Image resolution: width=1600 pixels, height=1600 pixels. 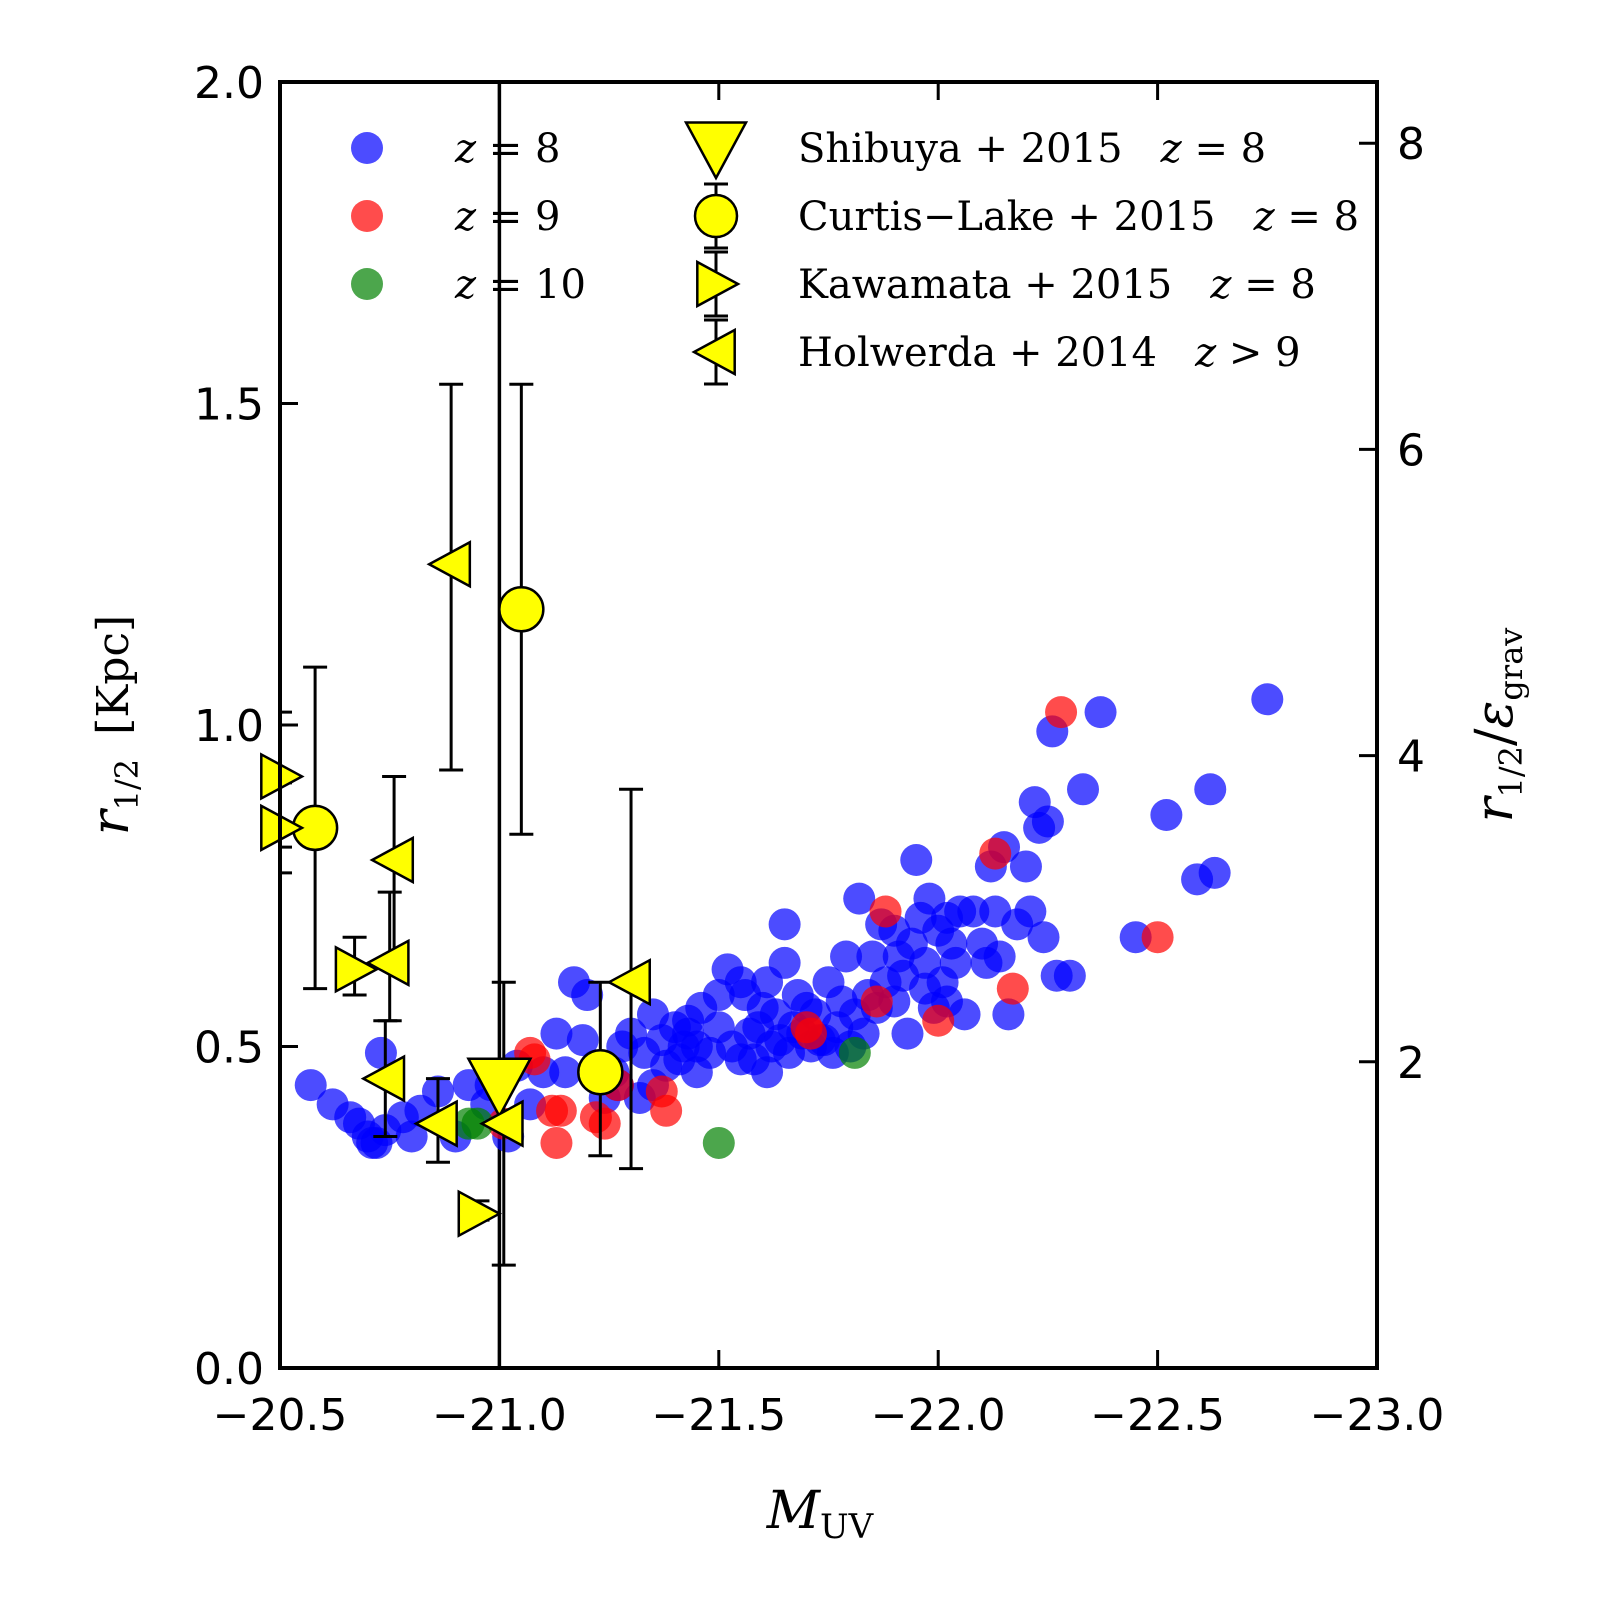 I want to click on legend-marker-kawamata, so click(x=718, y=284).